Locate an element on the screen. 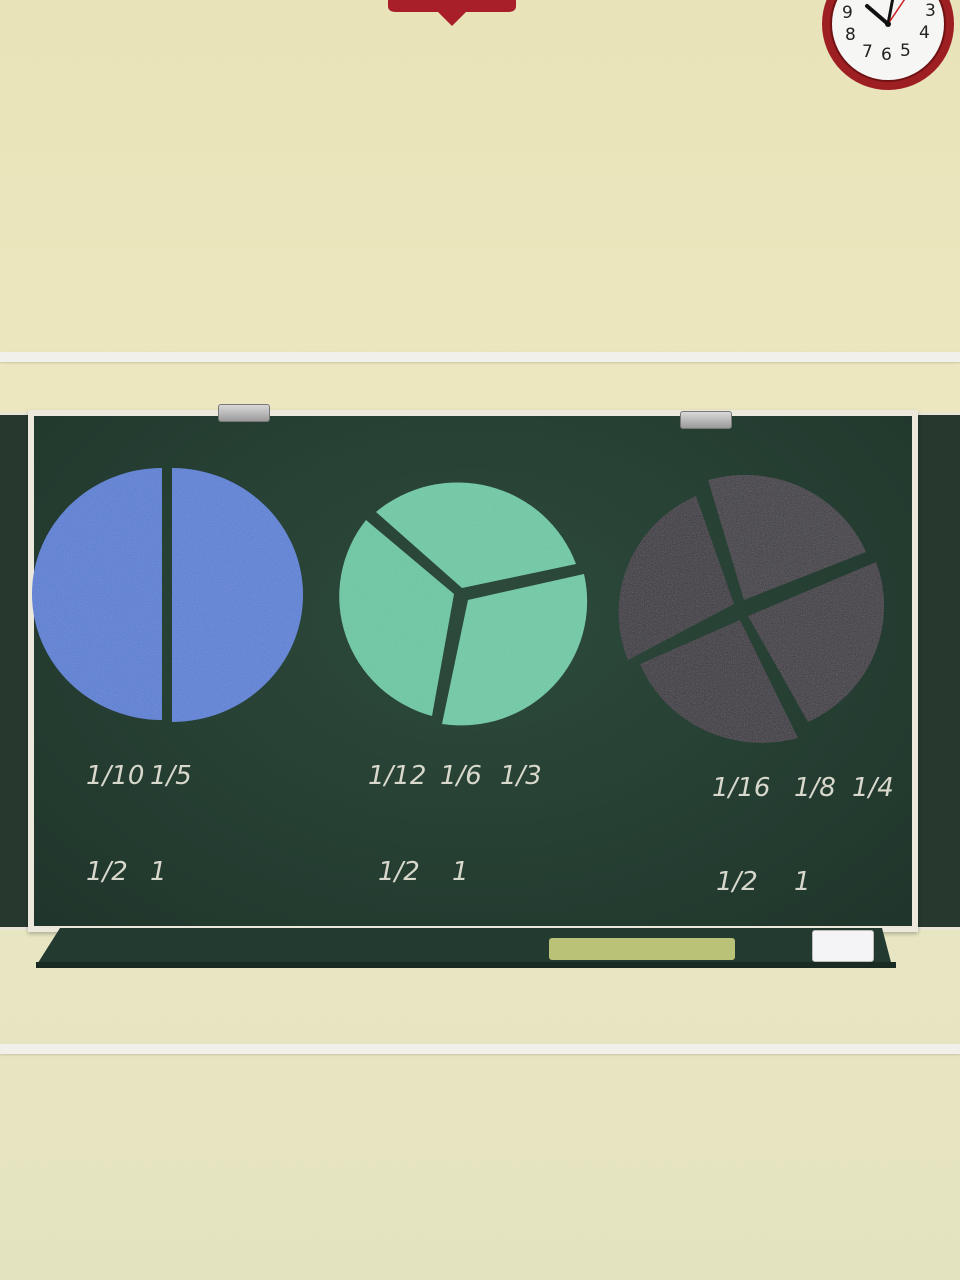 The image size is (960, 1280). clock-numeral: 3 is located at coordinates (930, 11).